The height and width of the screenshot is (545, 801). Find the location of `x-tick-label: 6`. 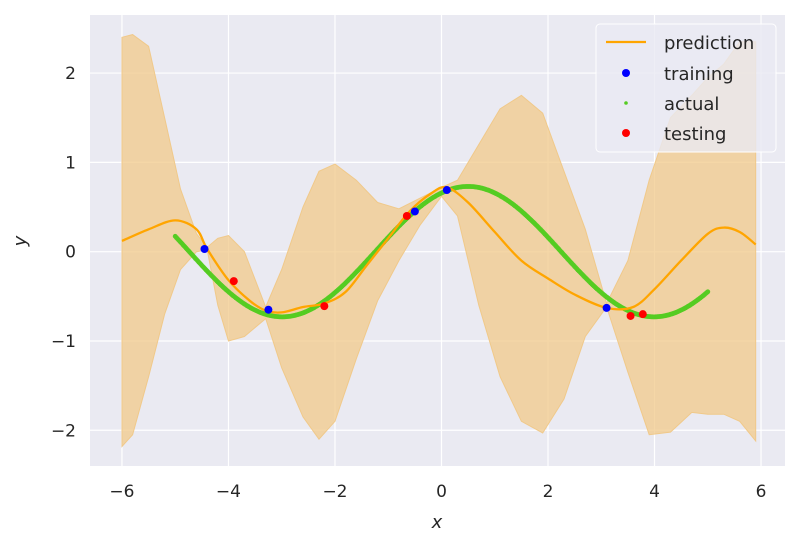

x-tick-label: 6 is located at coordinates (761, 492).